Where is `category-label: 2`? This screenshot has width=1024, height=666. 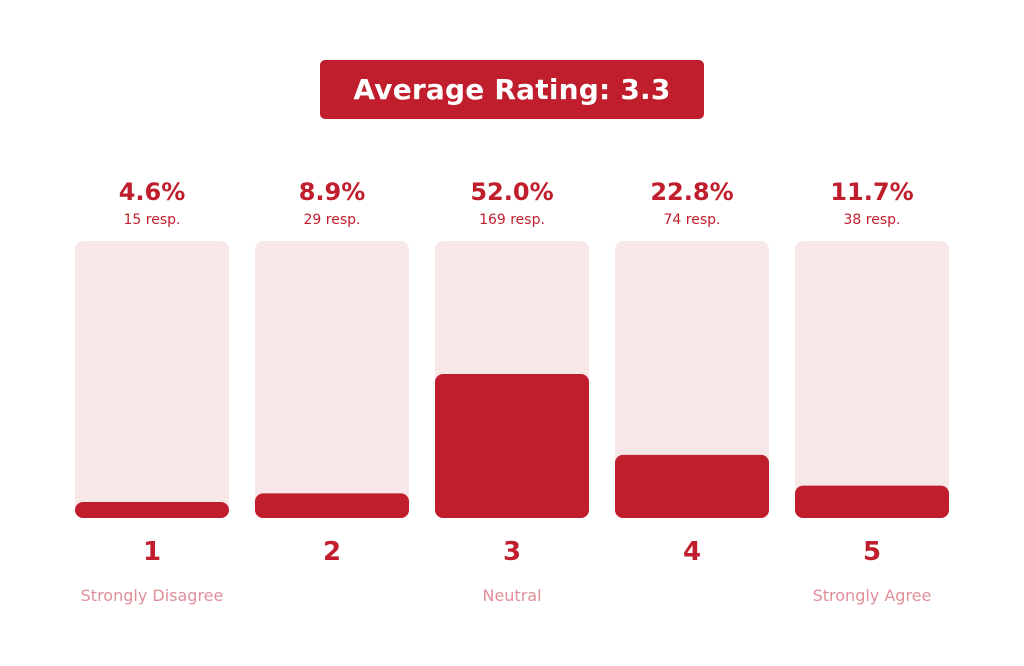 category-label: 2 is located at coordinates (332, 552).